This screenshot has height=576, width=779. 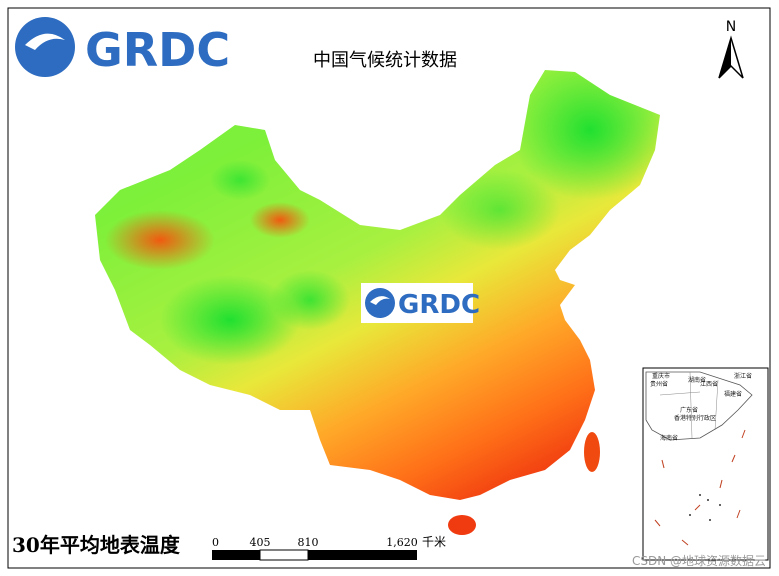 What do you see at coordinates (329, 542) in the screenshot?
I see `scale-labels: 0 405 810 1,620 千米` at bounding box center [329, 542].